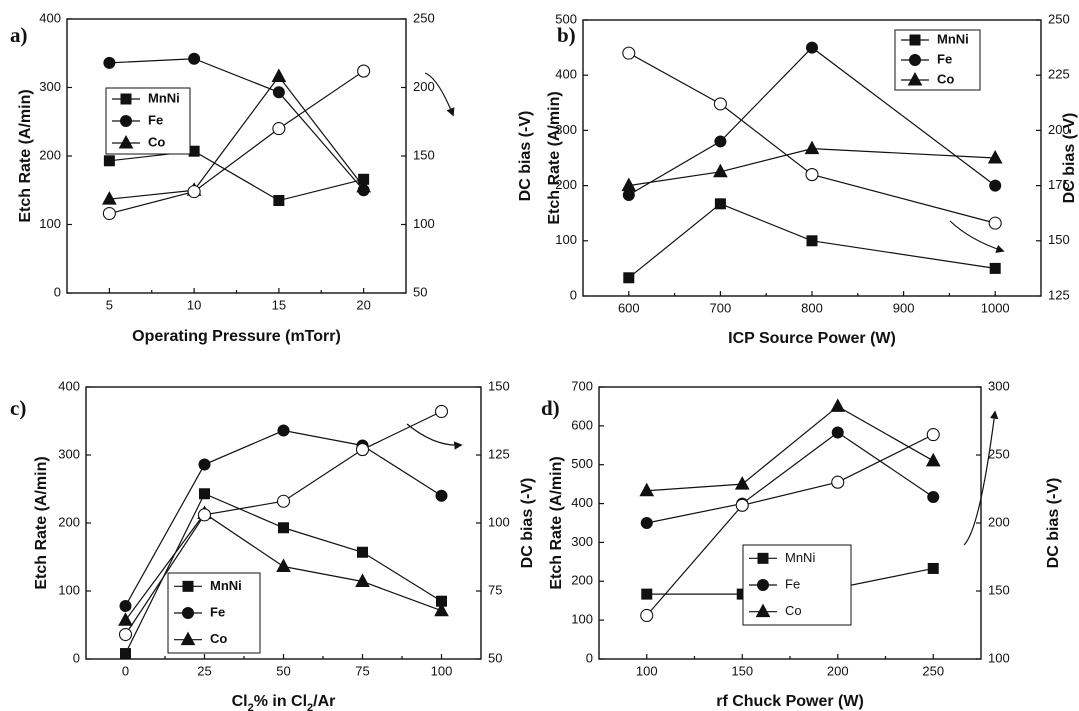 Image resolution: width=1079 pixels, height=711 pixels. What do you see at coordinates (204, 670) in the screenshot?
I see `x-tick-label: 25` at bounding box center [204, 670].